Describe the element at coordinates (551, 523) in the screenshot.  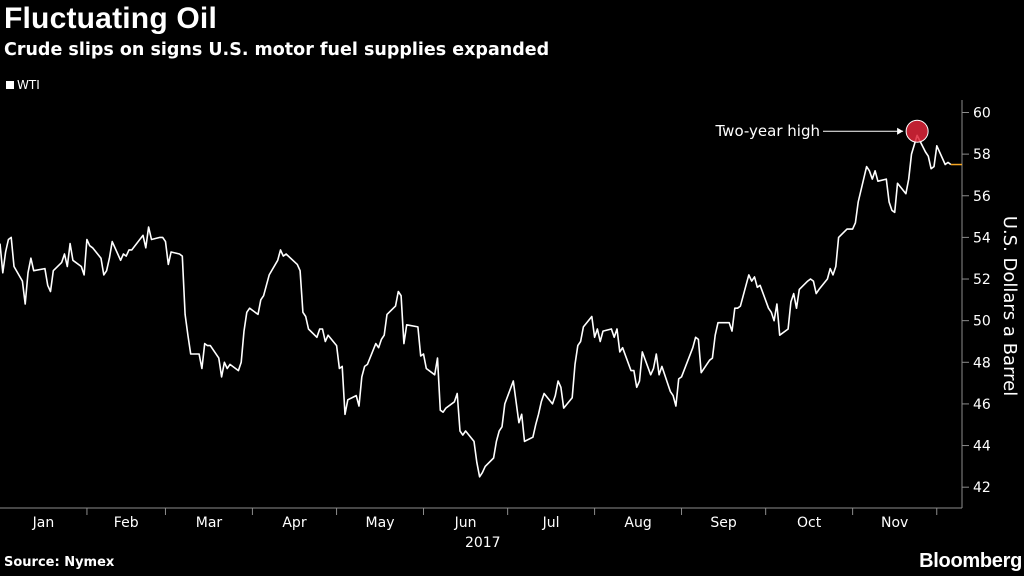
I see `x-tick-label: Jul` at that location.